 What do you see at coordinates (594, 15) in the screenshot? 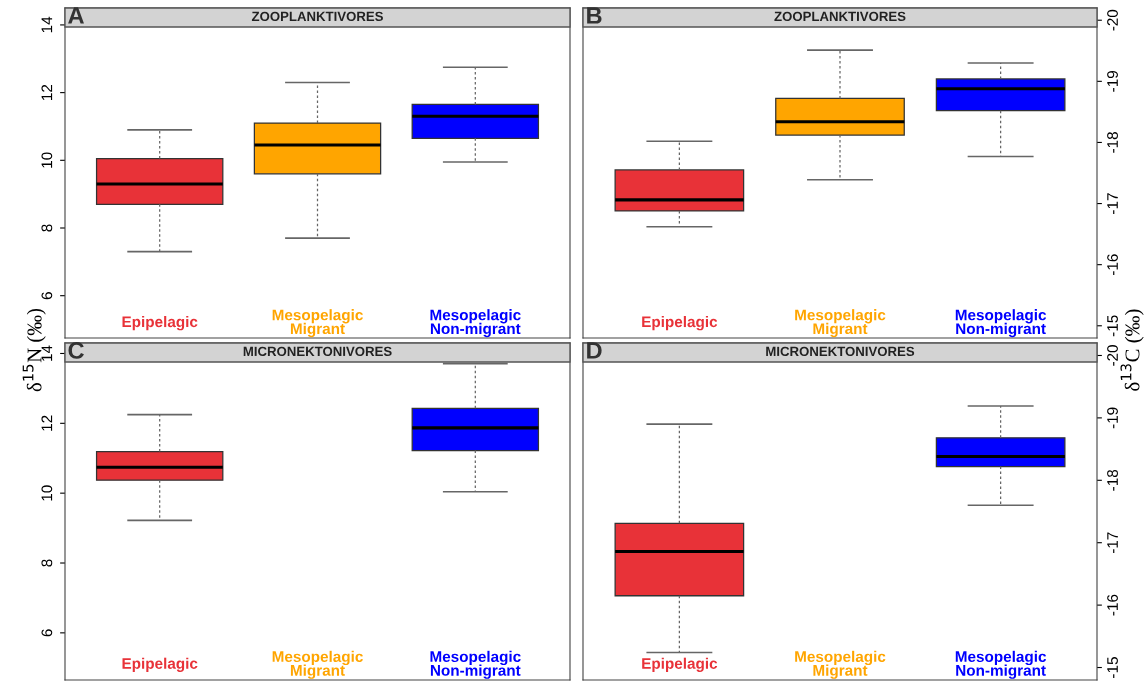
I see `annotation: B` at bounding box center [594, 15].